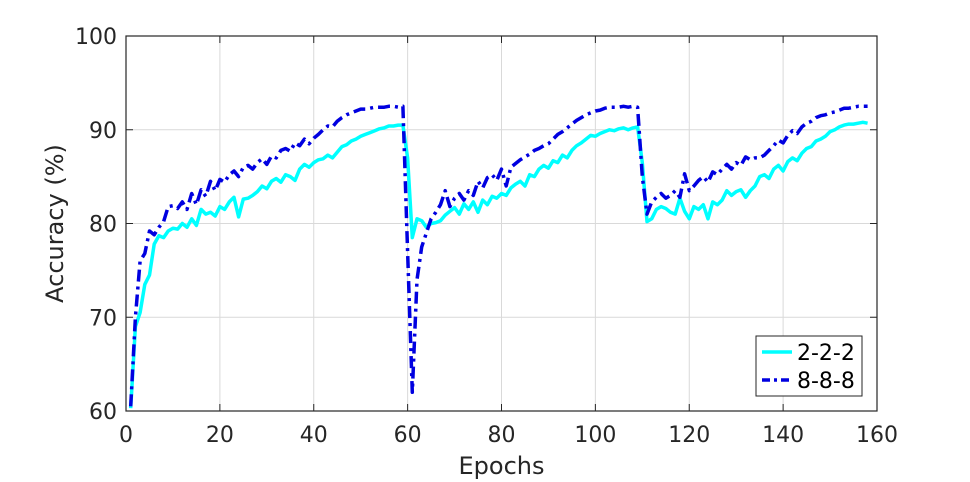 This screenshot has height=482, width=970. I want to click on legend-label-2-2-2: 2-2-2, so click(826, 353).